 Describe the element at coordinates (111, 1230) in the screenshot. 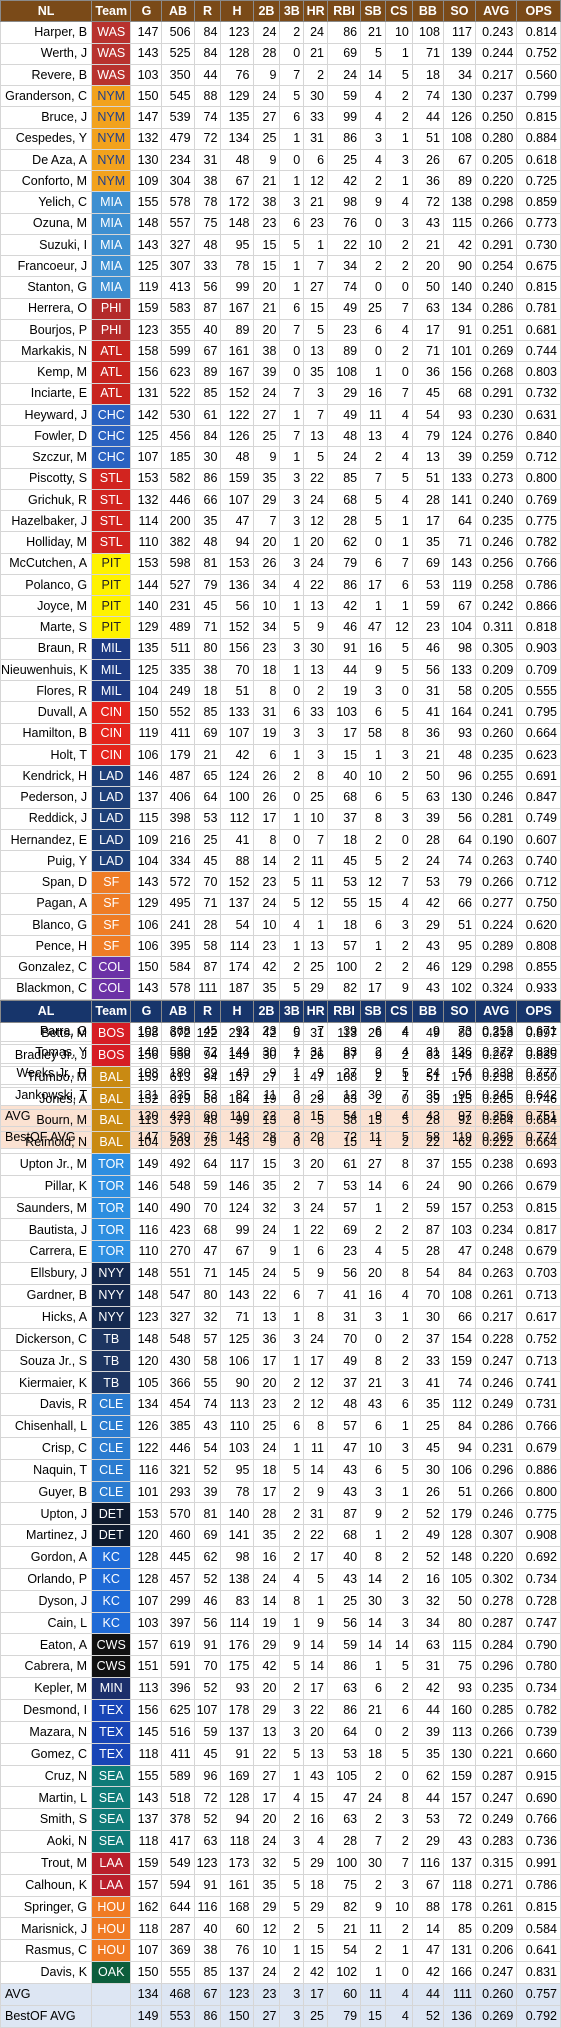

I see `team-badge: TOR` at that location.